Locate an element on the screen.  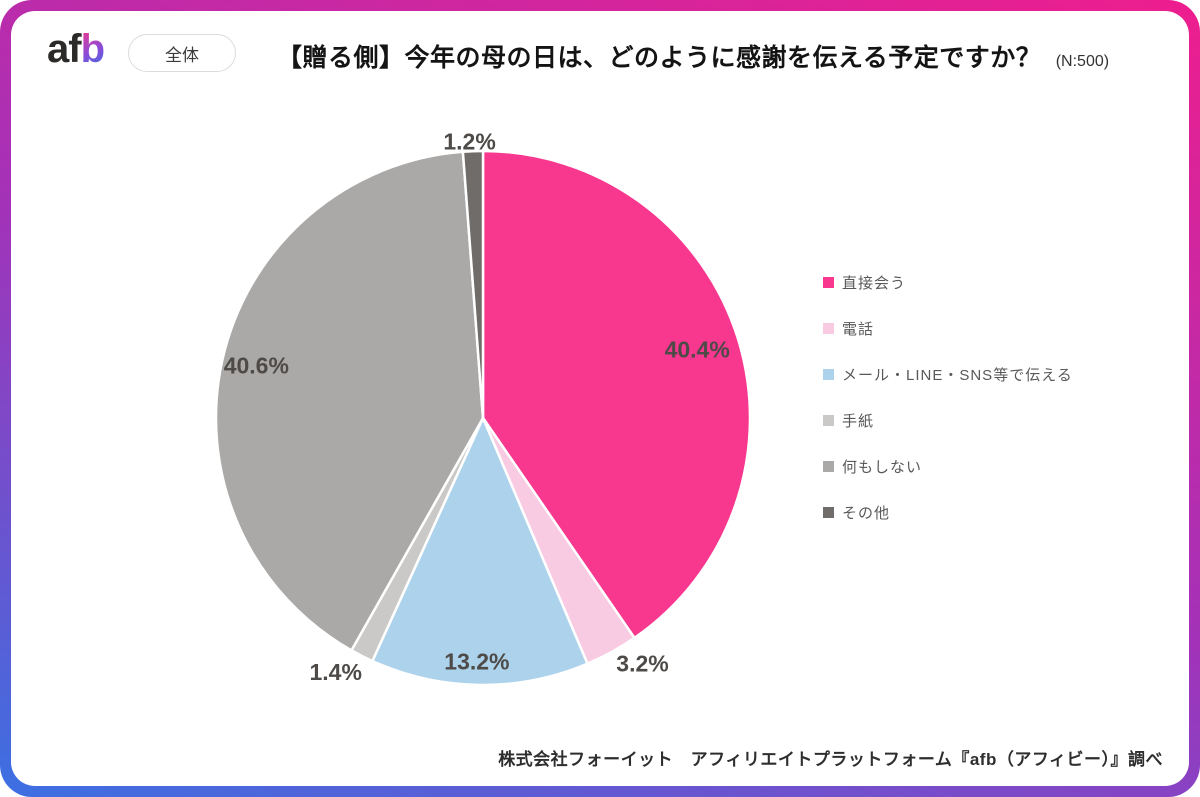
slice-value-label-0: 40.4% is located at coordinates (697, 349).